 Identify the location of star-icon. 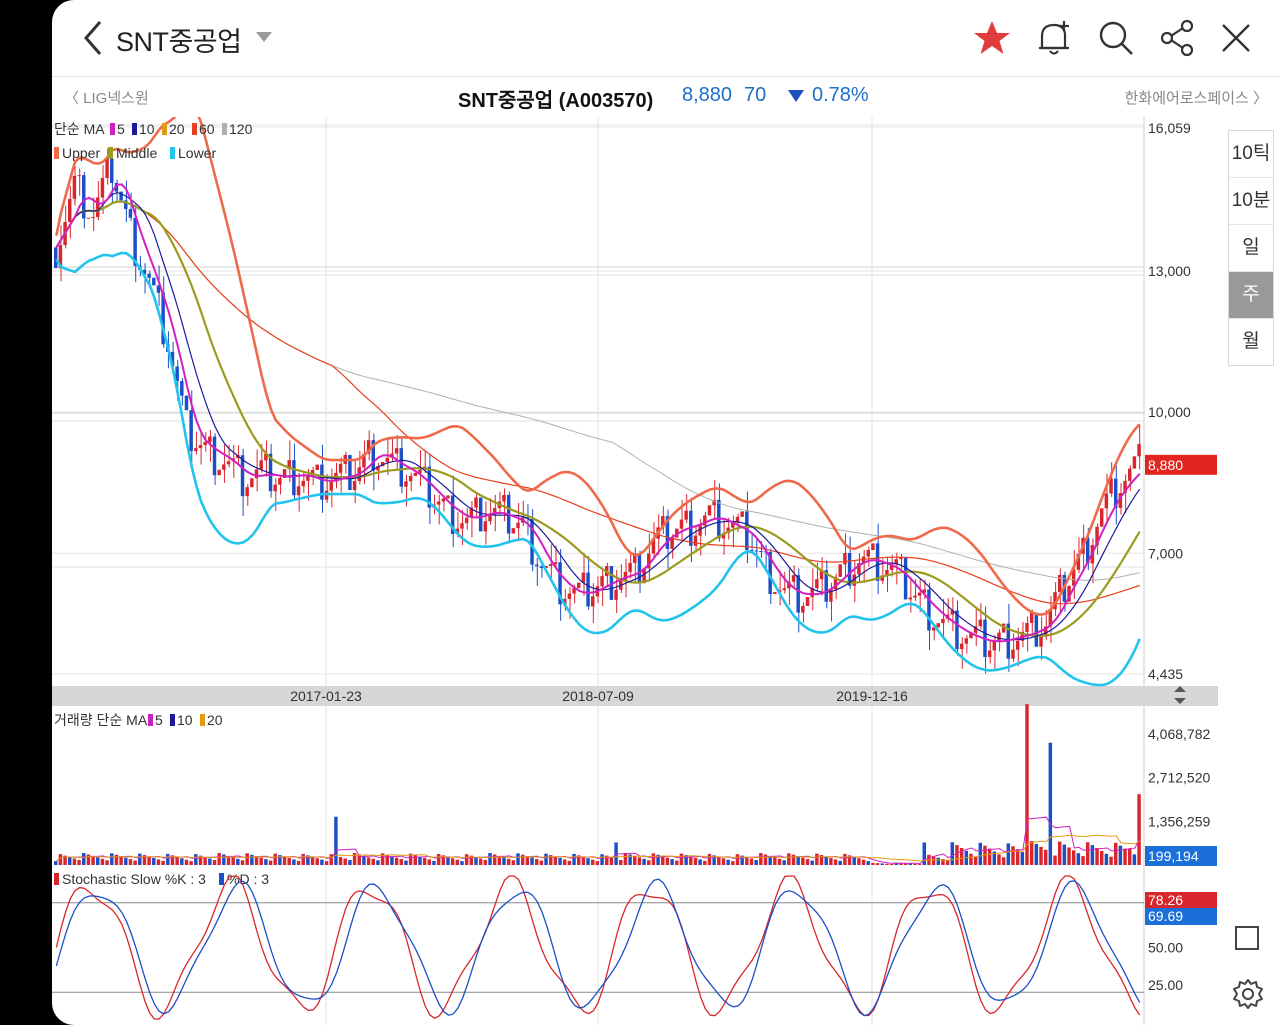
(992, 38).